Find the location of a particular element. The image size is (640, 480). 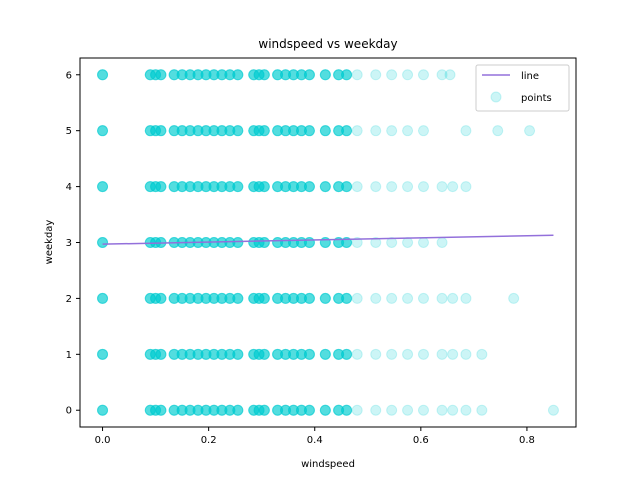

y-tick-label: 5 is located at coordinates (69, 131).